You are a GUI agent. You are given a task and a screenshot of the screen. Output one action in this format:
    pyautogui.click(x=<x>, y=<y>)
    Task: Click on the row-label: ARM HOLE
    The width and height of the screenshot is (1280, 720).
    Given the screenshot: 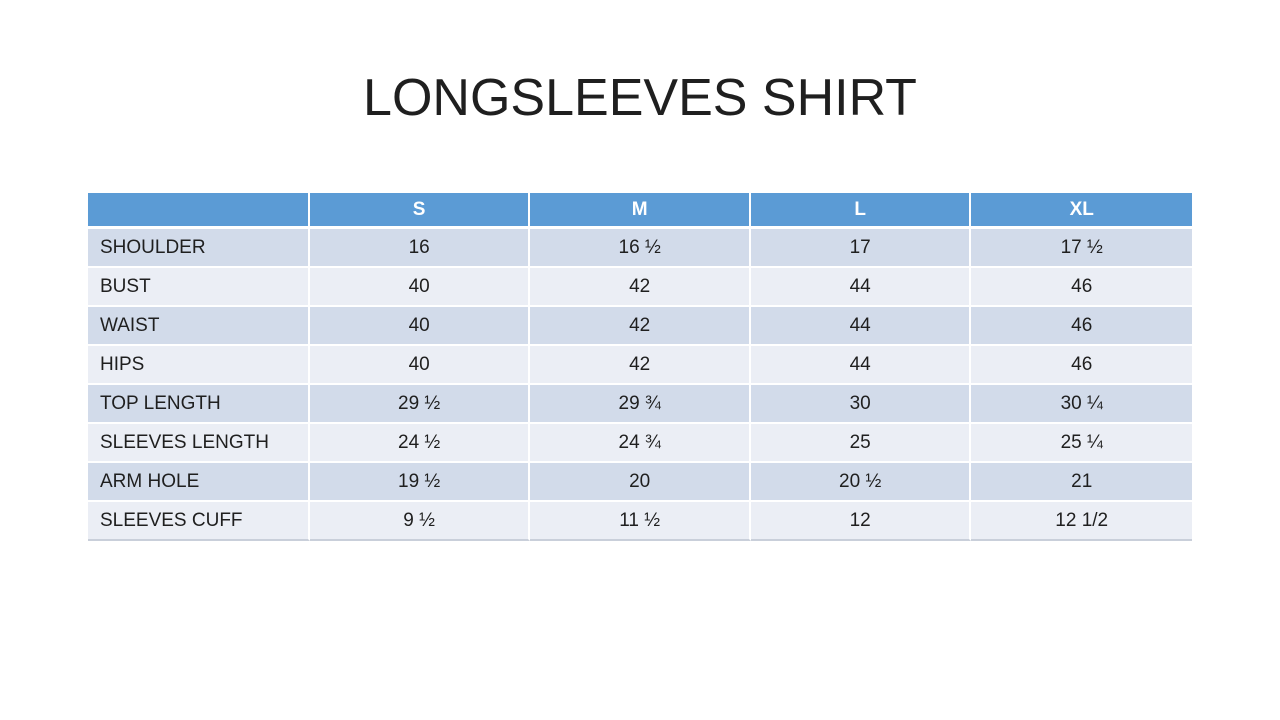 What is the action you would take?
    pyautogui.click(x=199, y=482)
    